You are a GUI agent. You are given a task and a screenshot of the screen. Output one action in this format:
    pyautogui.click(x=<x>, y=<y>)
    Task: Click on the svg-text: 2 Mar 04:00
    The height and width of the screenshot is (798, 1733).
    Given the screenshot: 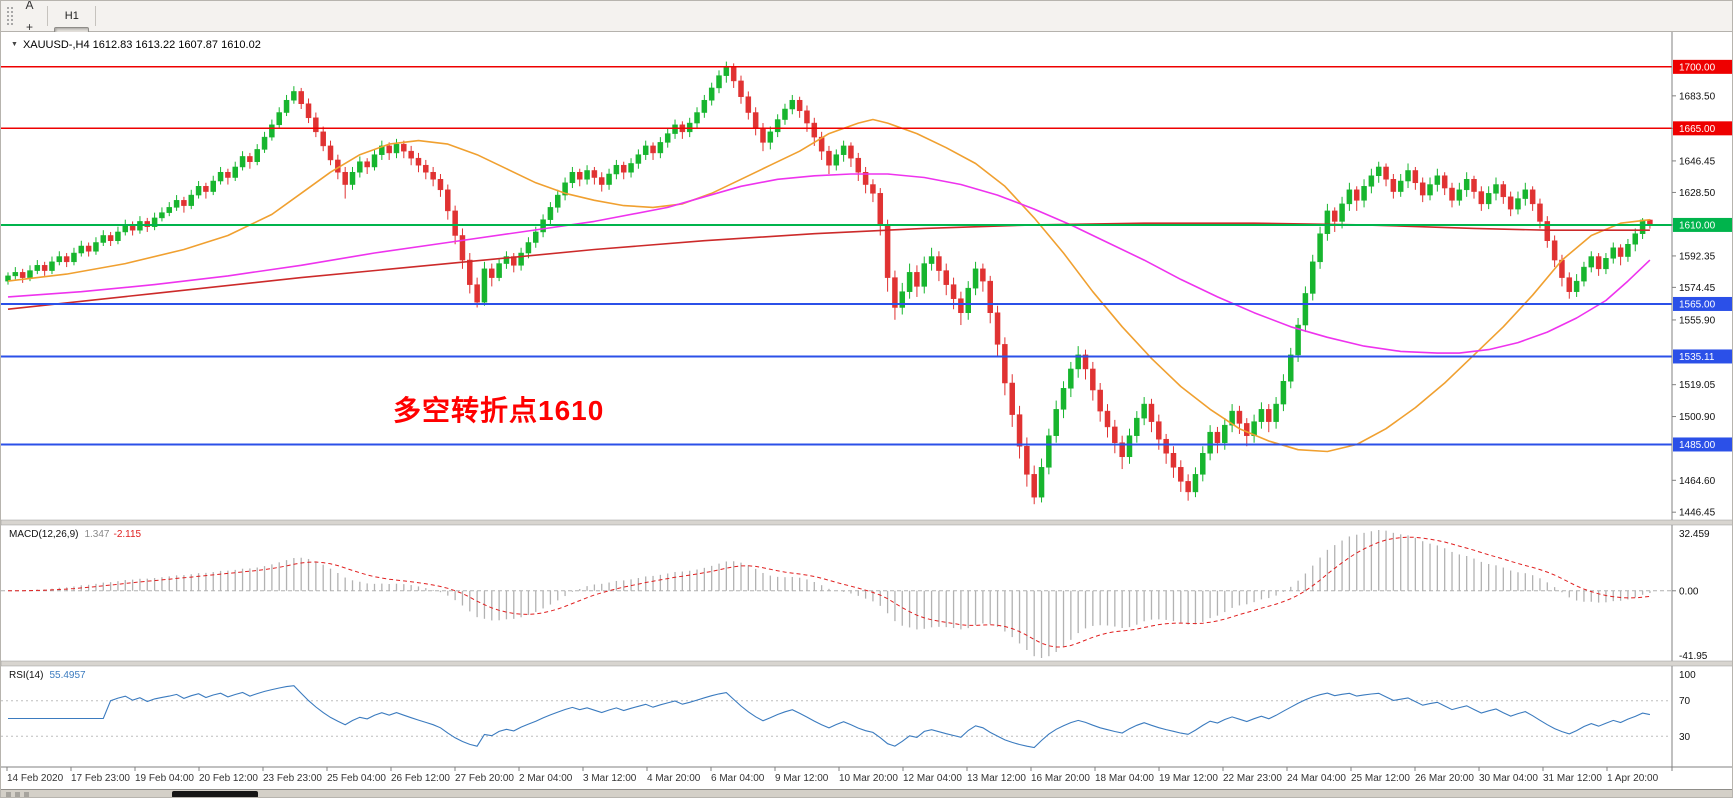 What is the action you would take?
    pyautogui.click(x=546, y=778)
    